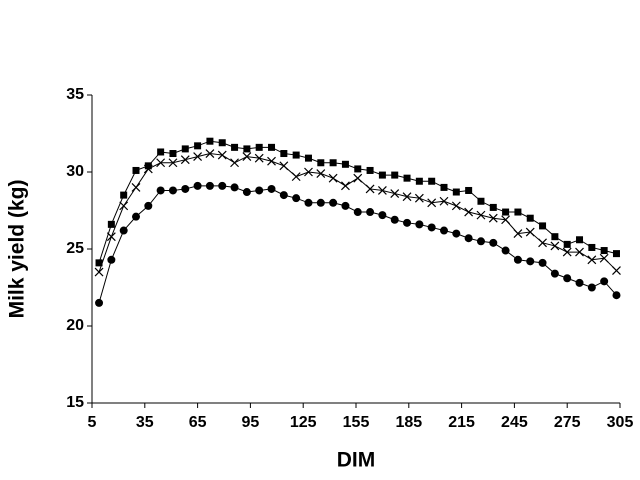  Describe the element at coordinates (620, 422) in the screenshot. I see `x-tick-label: 305` at that location.